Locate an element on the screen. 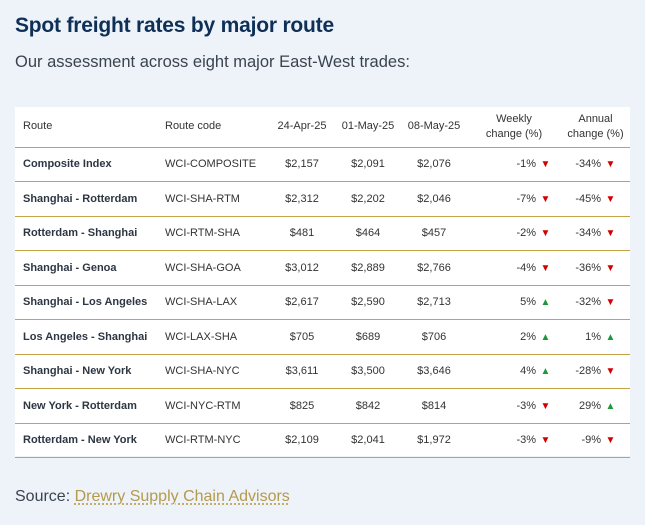 The image size is (645, 525). cell-route-code: WCI-SHA-LAX is located at coordinates (217, 302).